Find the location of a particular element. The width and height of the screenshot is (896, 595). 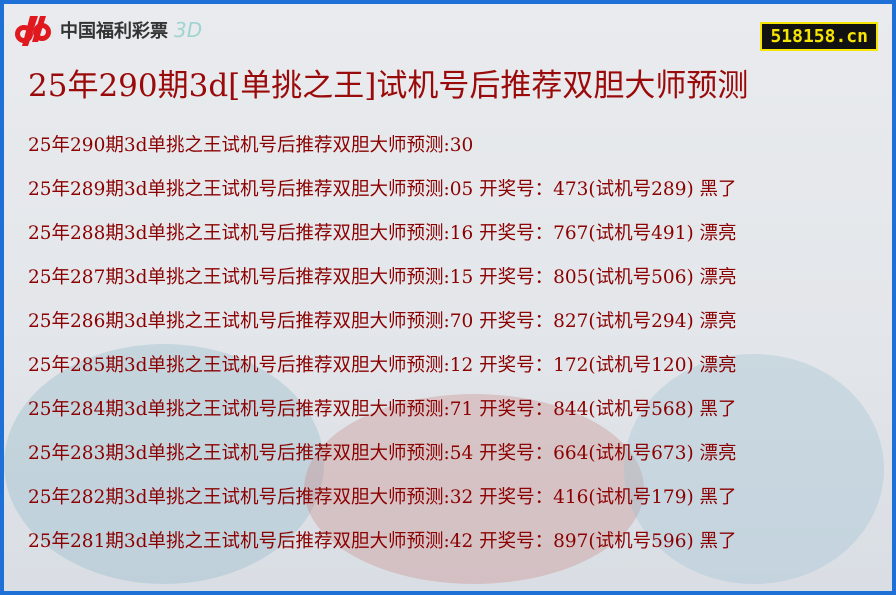

logo-text: 中国福利彩票 is located at coordinates (114, 31).